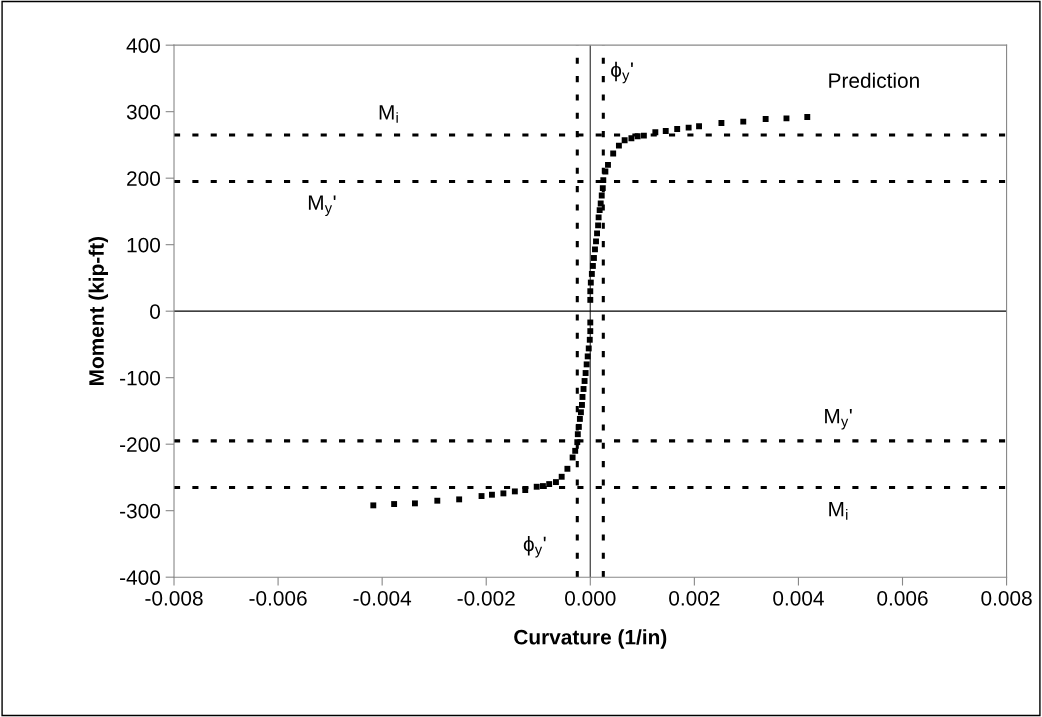 The height and width of the screenshot is (717, 1042). What do you see at coordinates (155, 311) in the screenshot?
I see `y-tick-label: 0` at bounding box center [155, 311].